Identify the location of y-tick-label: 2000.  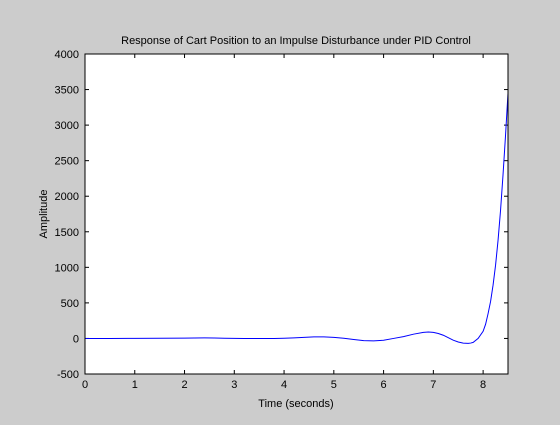
(67, 197).